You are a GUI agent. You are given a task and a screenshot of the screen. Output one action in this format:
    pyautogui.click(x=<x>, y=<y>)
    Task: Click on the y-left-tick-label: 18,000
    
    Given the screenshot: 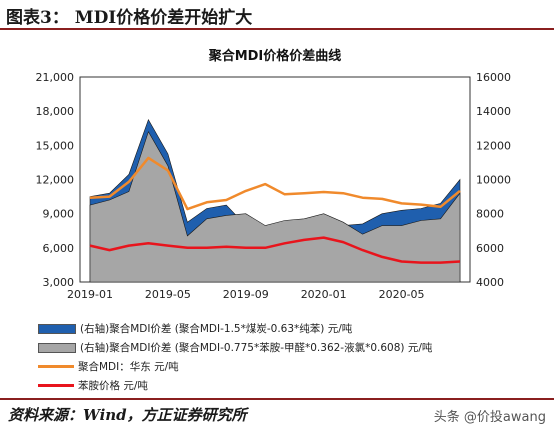 What is the action you would take?
    pyautogui.click(x=55, y=111)
    